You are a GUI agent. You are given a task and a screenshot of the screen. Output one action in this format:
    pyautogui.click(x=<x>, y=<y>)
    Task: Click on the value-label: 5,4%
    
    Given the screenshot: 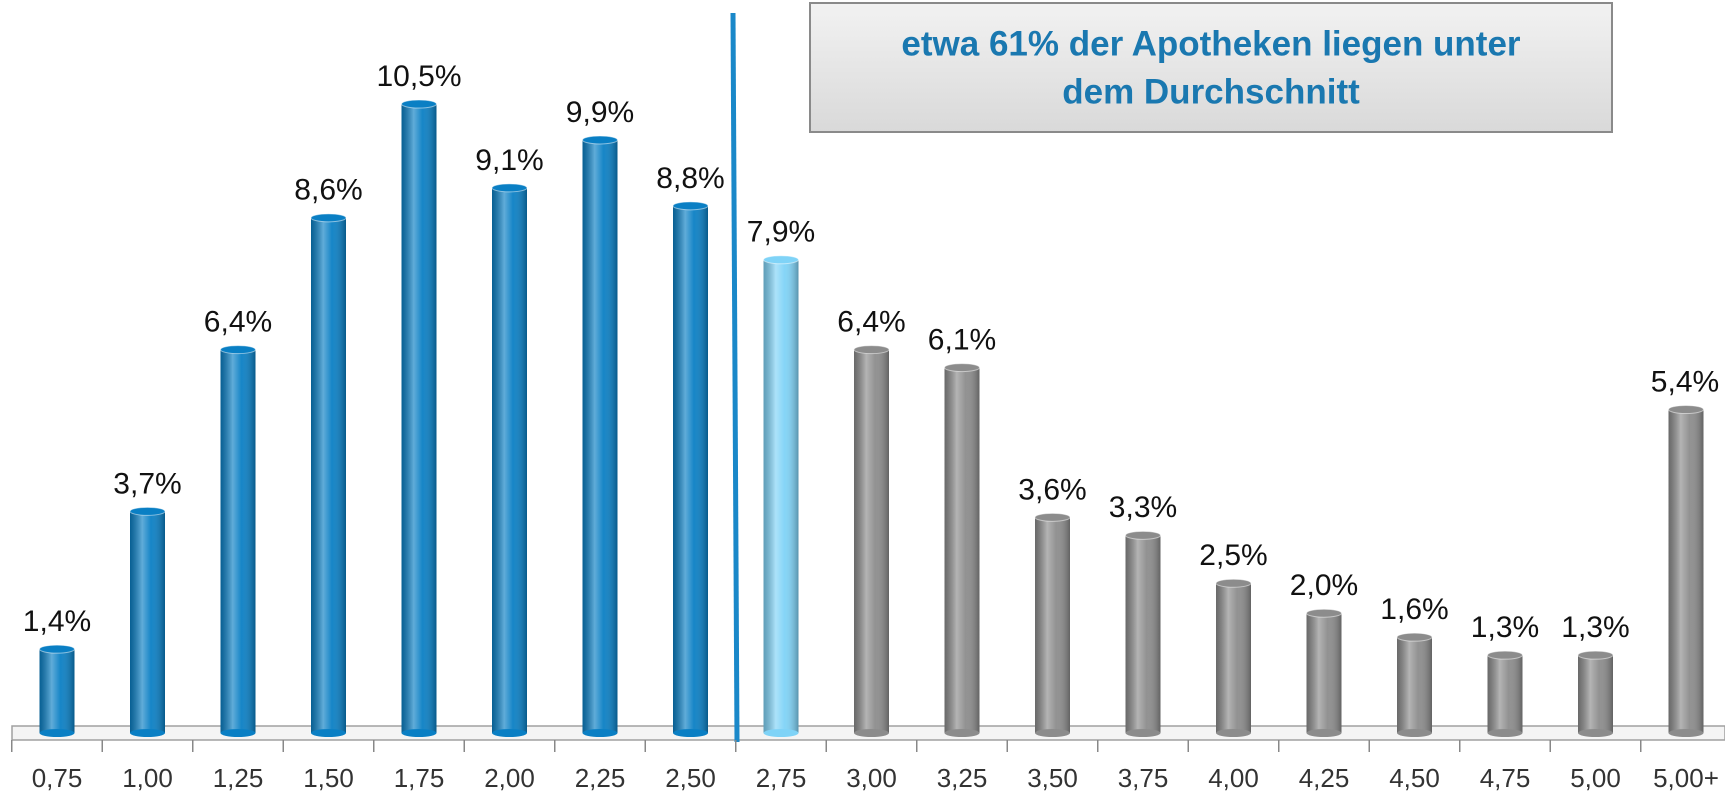 What is the action you would take?
    pyautogui.click(x=1685, y=381)
    